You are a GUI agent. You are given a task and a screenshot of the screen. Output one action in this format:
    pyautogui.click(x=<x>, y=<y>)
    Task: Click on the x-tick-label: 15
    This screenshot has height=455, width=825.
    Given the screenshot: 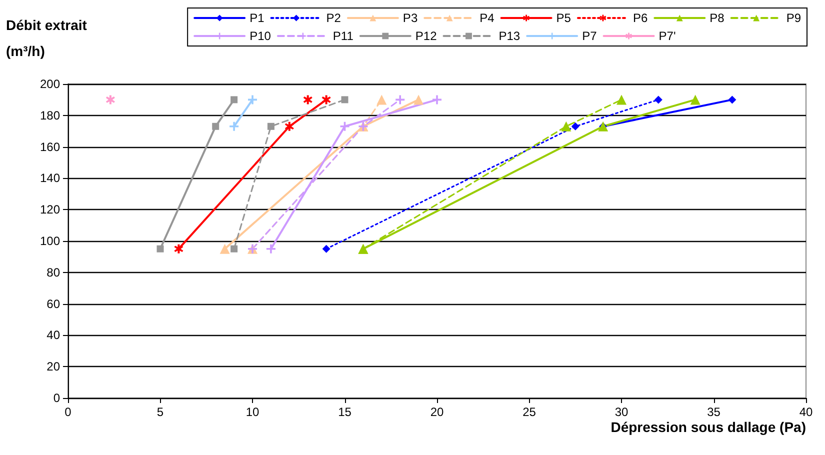 What is the action you would take?
    pyautogui.click(x=345, y=412)
    